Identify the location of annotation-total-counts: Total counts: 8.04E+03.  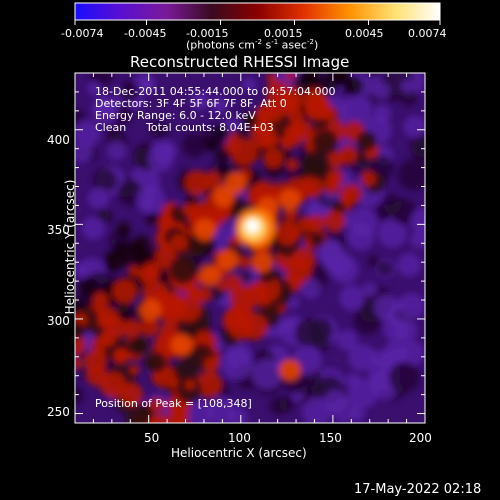
(210, 127).